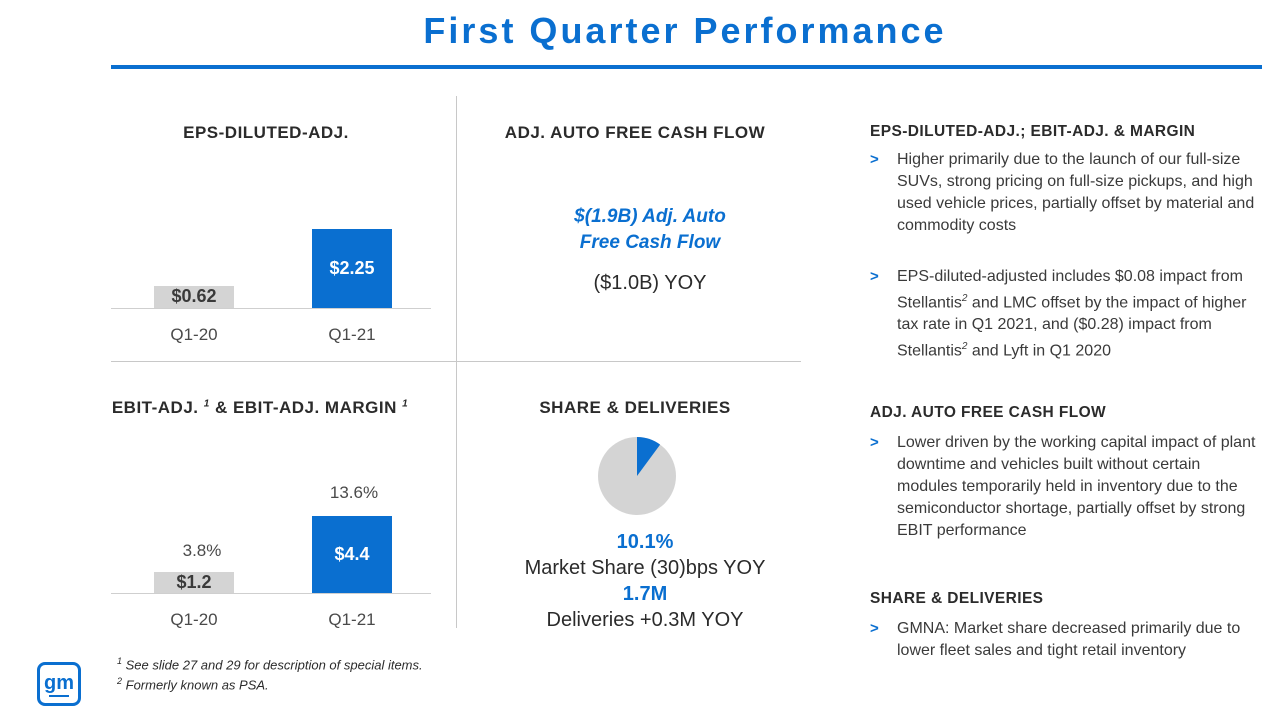 This screenshot has width=1280, height=724. I want to click on market-share-text: Market Share (30)bps YOY, so click(645, 568).